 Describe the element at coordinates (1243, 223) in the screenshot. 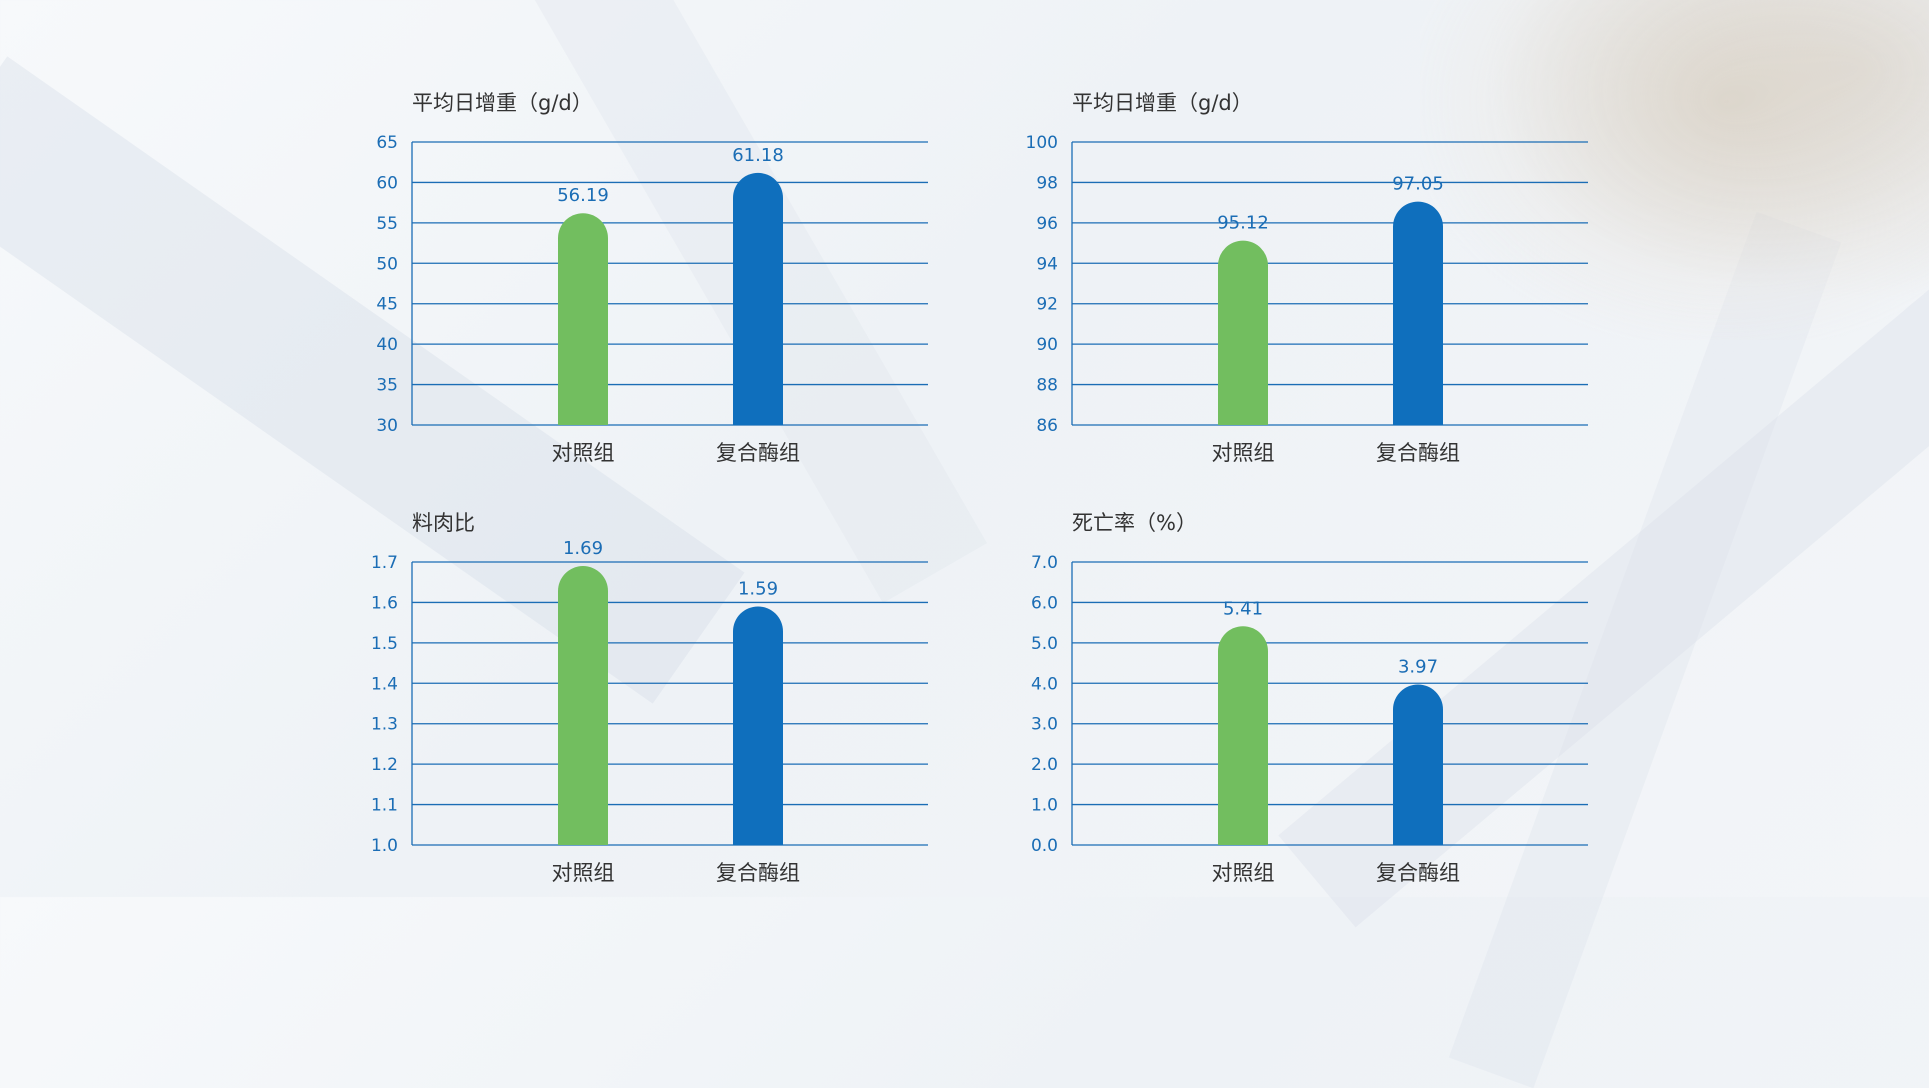

I see `bar-value-label: 95.12` at that location.